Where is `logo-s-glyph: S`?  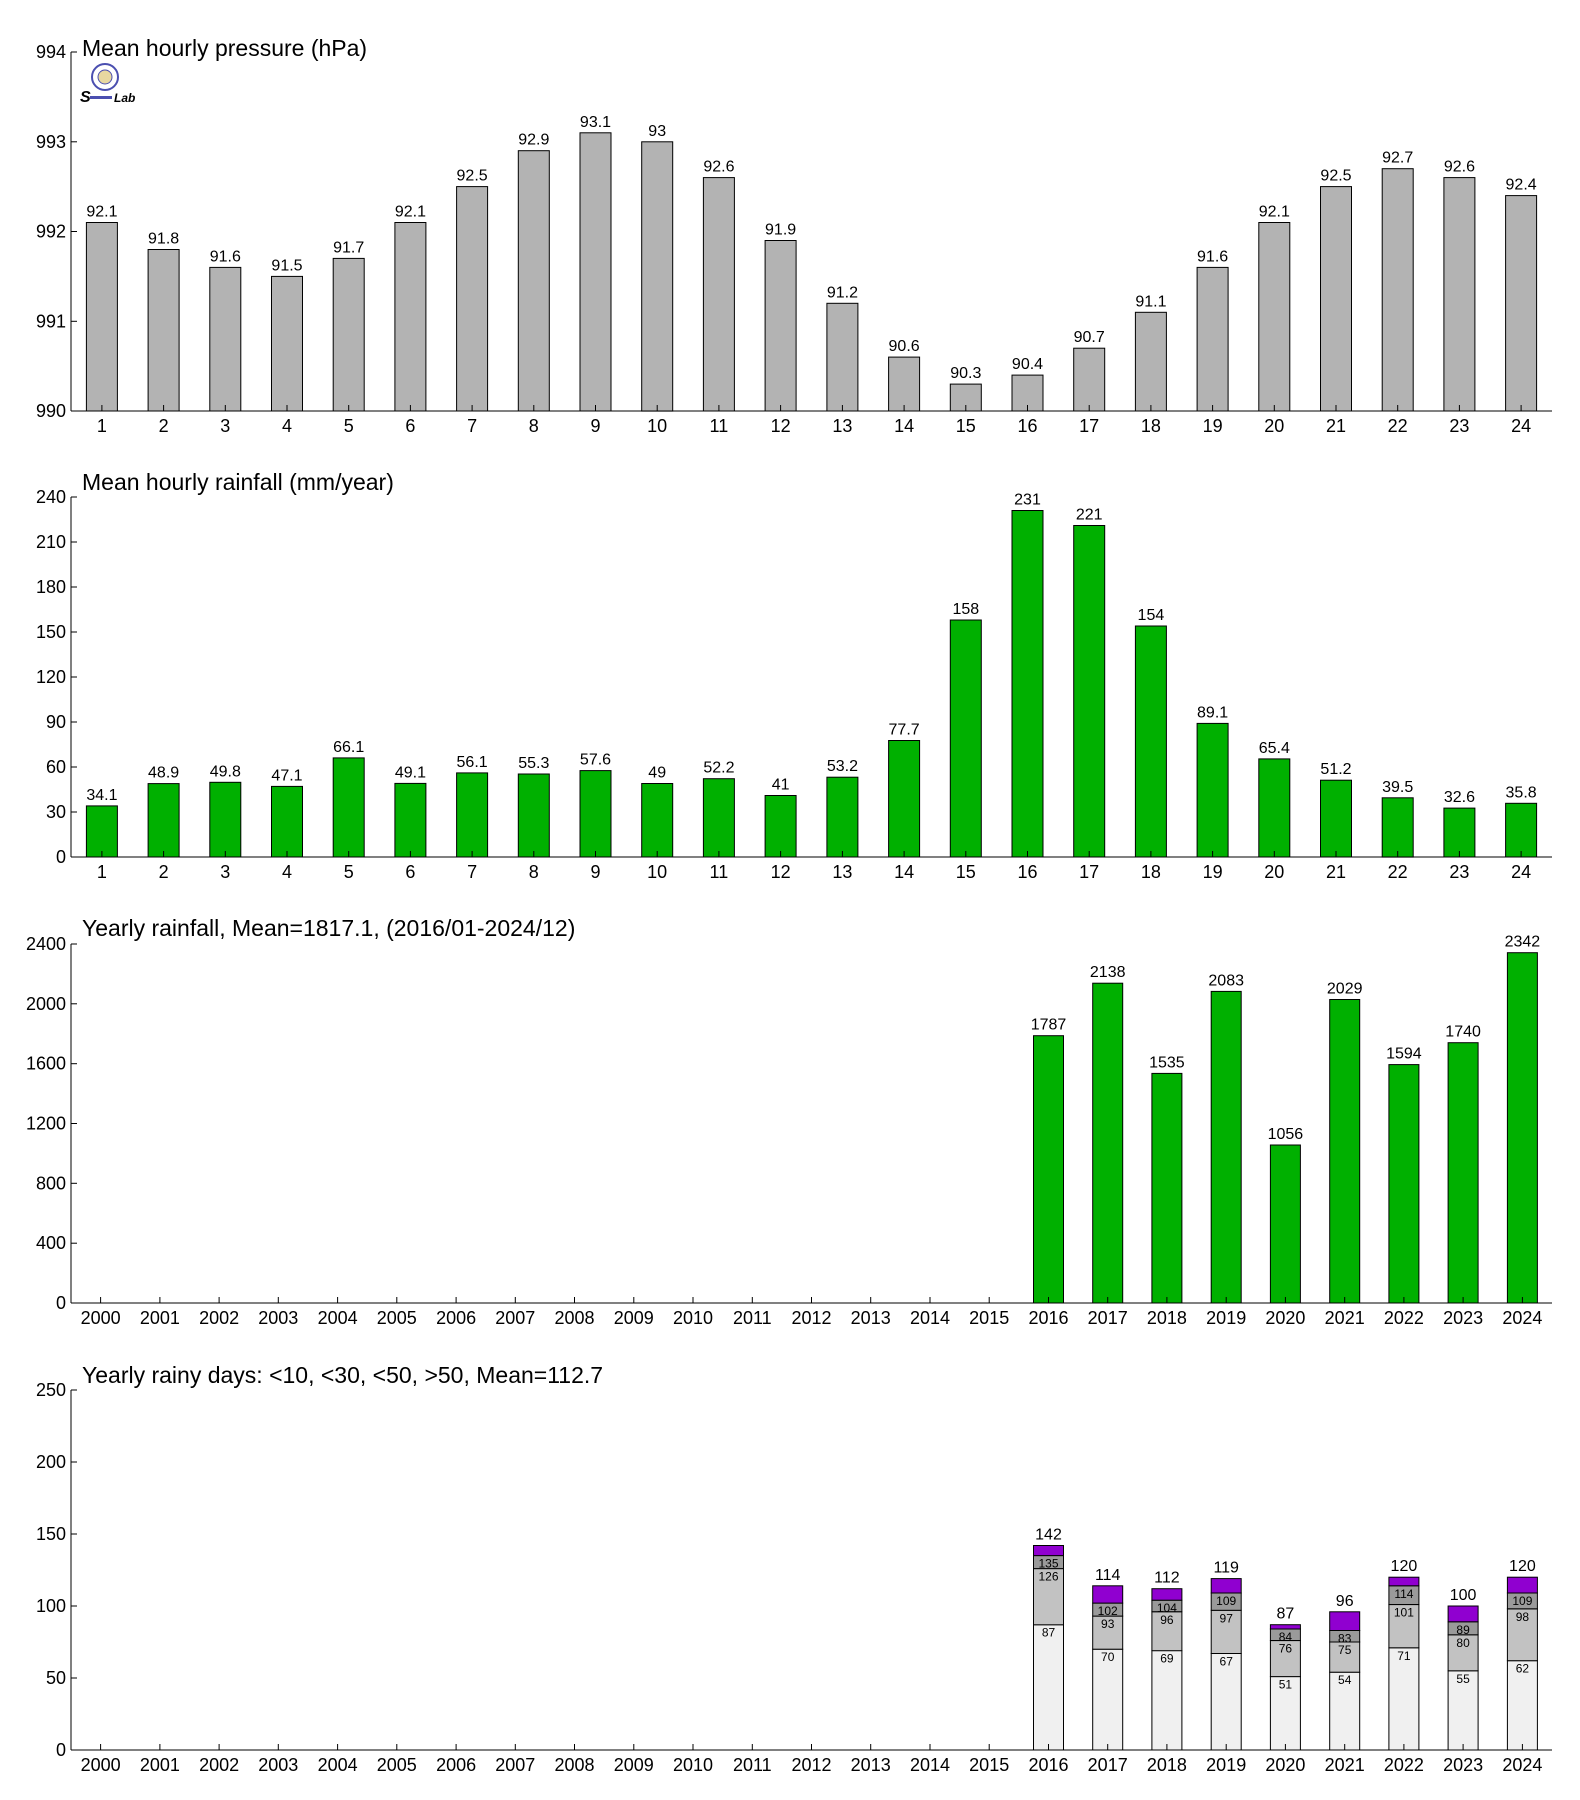 logo-s-glyph: S is located at coordinates (85, 97).